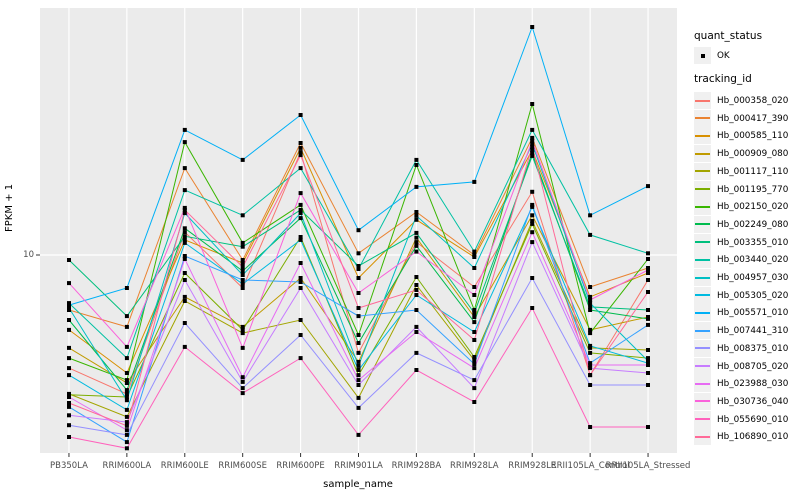 The height and width of the screenshot is (500, 800). Describe the element at coordinates (753, 260) in the screenshot. I see `legend-label: Hb_003440_020` at that location.